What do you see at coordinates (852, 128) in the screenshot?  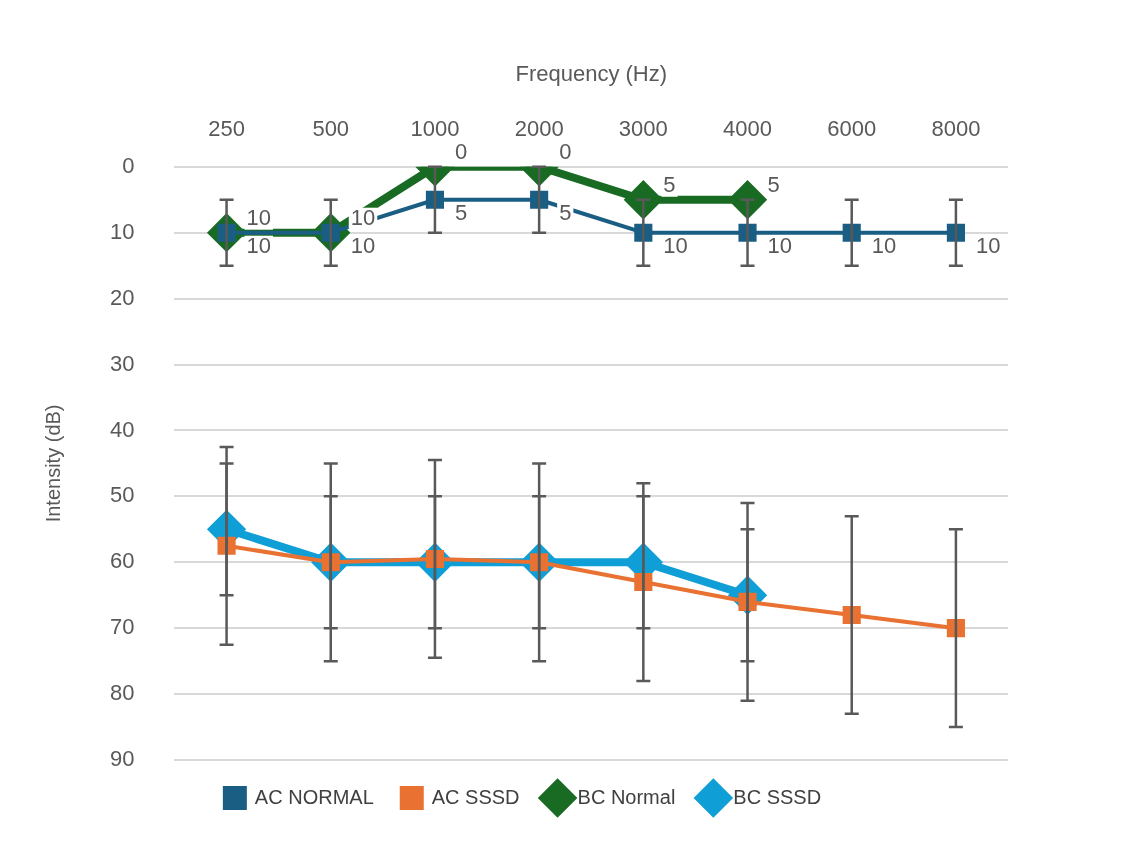 I see `x-tick-label: 6000` at bounding box center [852, 128].